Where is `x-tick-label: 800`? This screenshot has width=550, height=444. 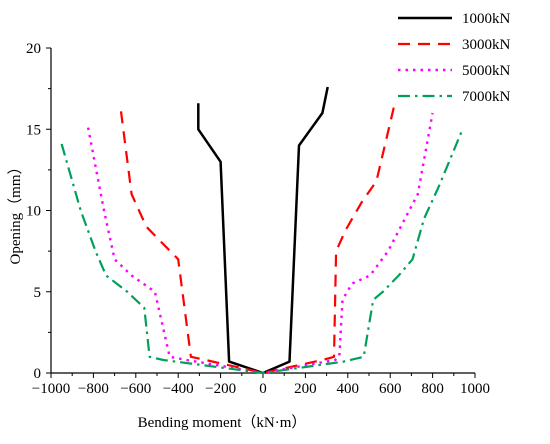 x-tick-label: 800 is located at coordinates (432, 389).